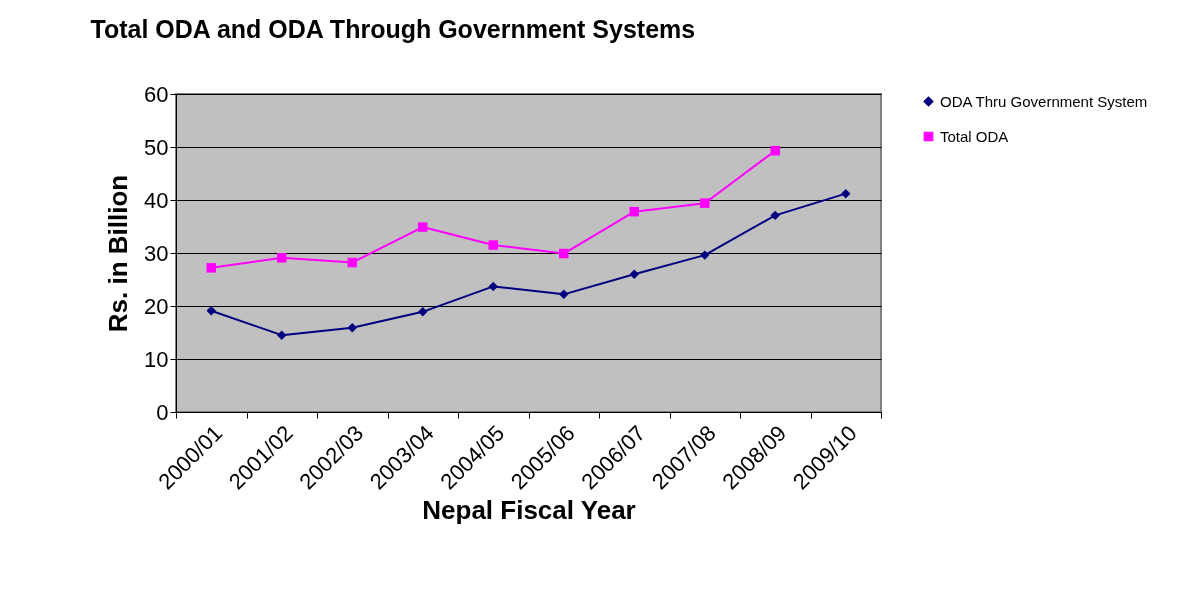 Image resolution: width=1198 pixels, height=610 pixels. I want to click on chart-title: Total ODA and ODA Through Government Systems, so click(393, 29).